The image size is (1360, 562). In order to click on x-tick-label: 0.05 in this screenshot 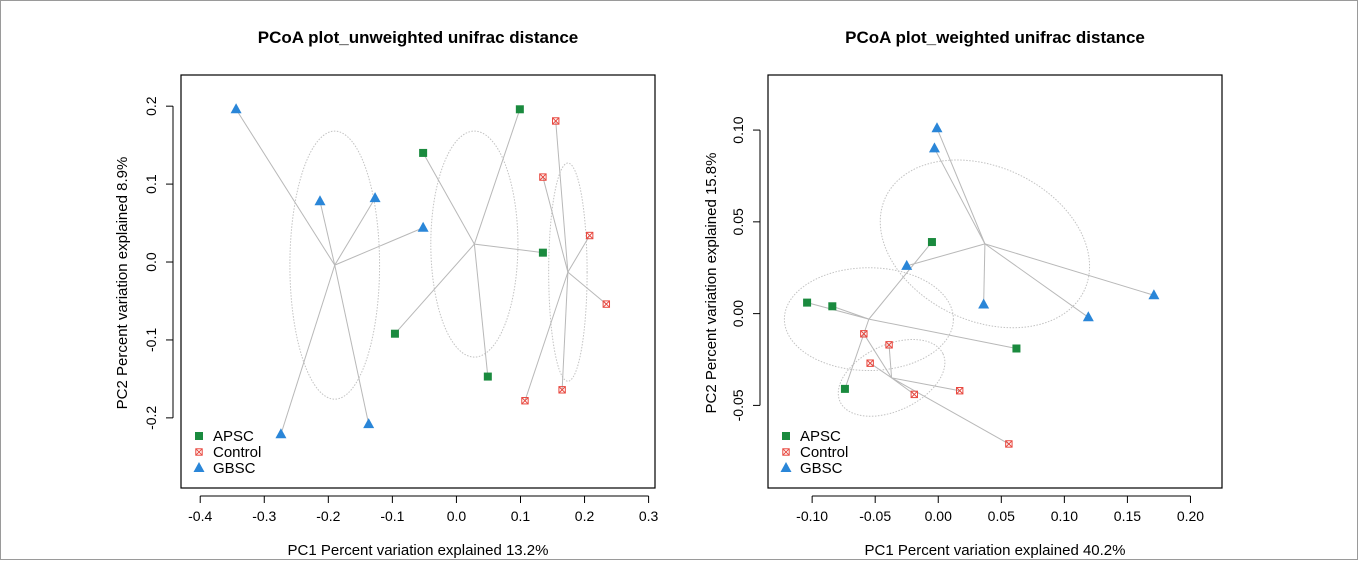, I will do `click(1001, 516)`.